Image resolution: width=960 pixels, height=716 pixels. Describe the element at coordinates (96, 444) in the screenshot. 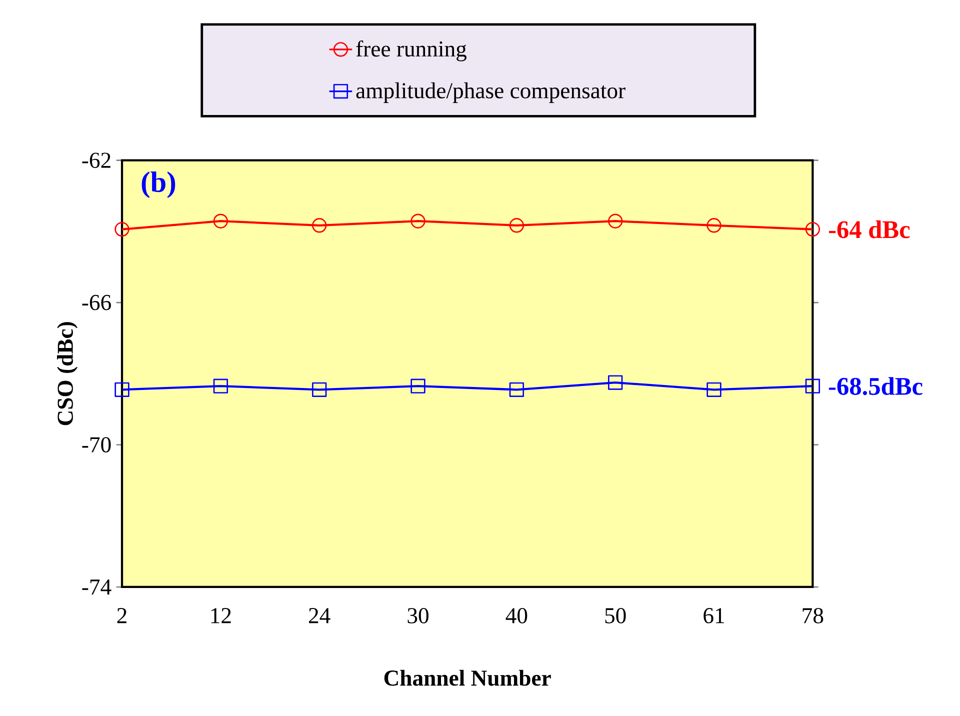

I see `y-tick-label: -70` at that location.